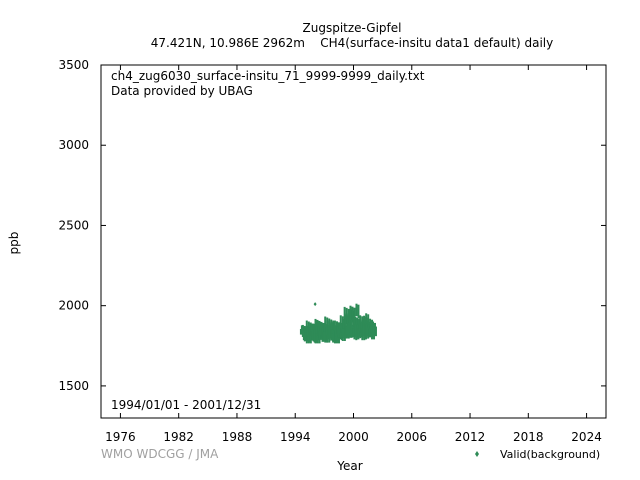 Image resolution: width=640 pixels, height=480 pixels. What do you see at coordinates (186, 405) in the screenshot?
I see `date-range-label: 1994/01/01 - 2001/12/31` at bounding box center [186, 405].